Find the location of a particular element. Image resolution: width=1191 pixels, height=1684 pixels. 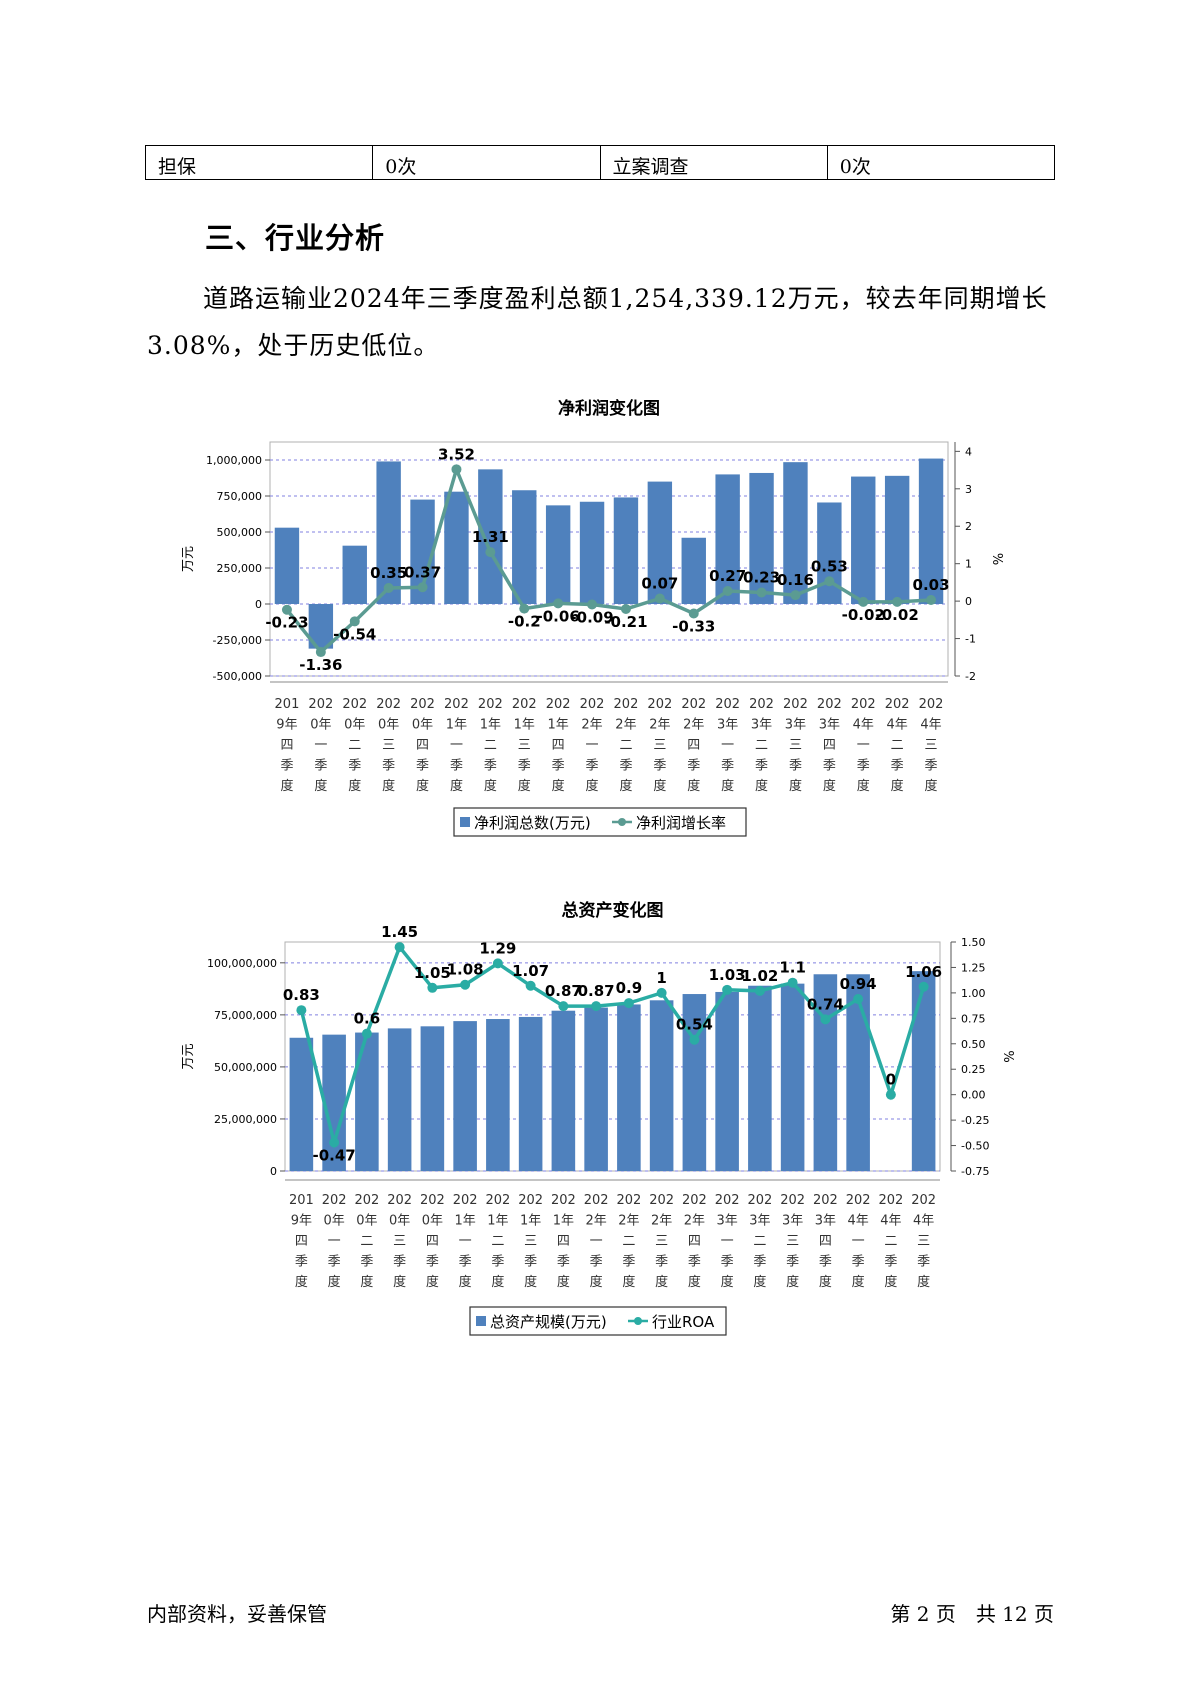

x-tick-label: 202 3年二季度 is located at coordinates (759, 1241).